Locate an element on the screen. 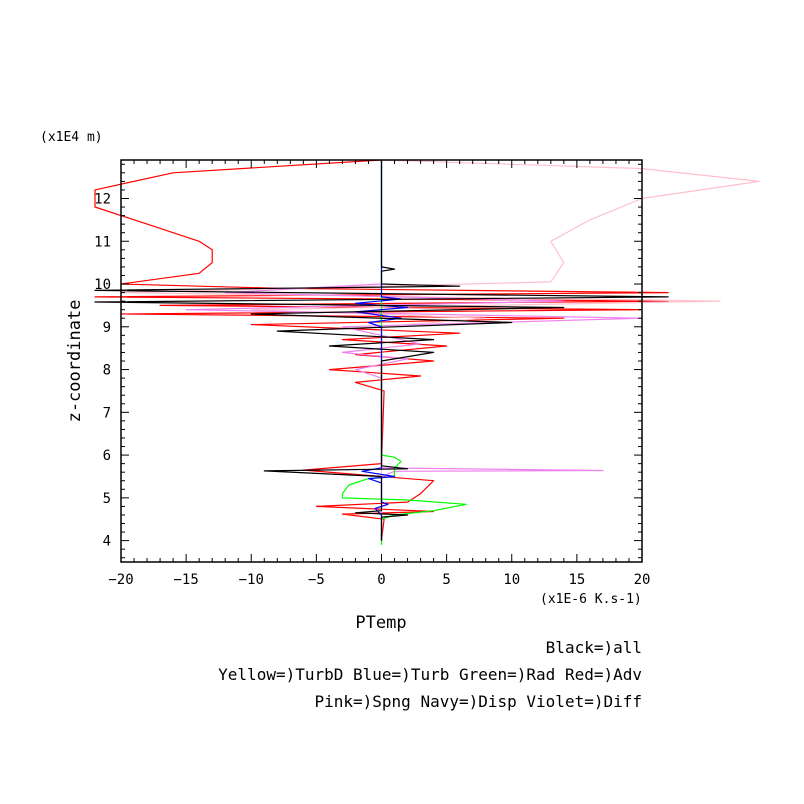 This screenshot has width=804, height=804. x-tick-label: 15 is located at coordinates (576, 580).